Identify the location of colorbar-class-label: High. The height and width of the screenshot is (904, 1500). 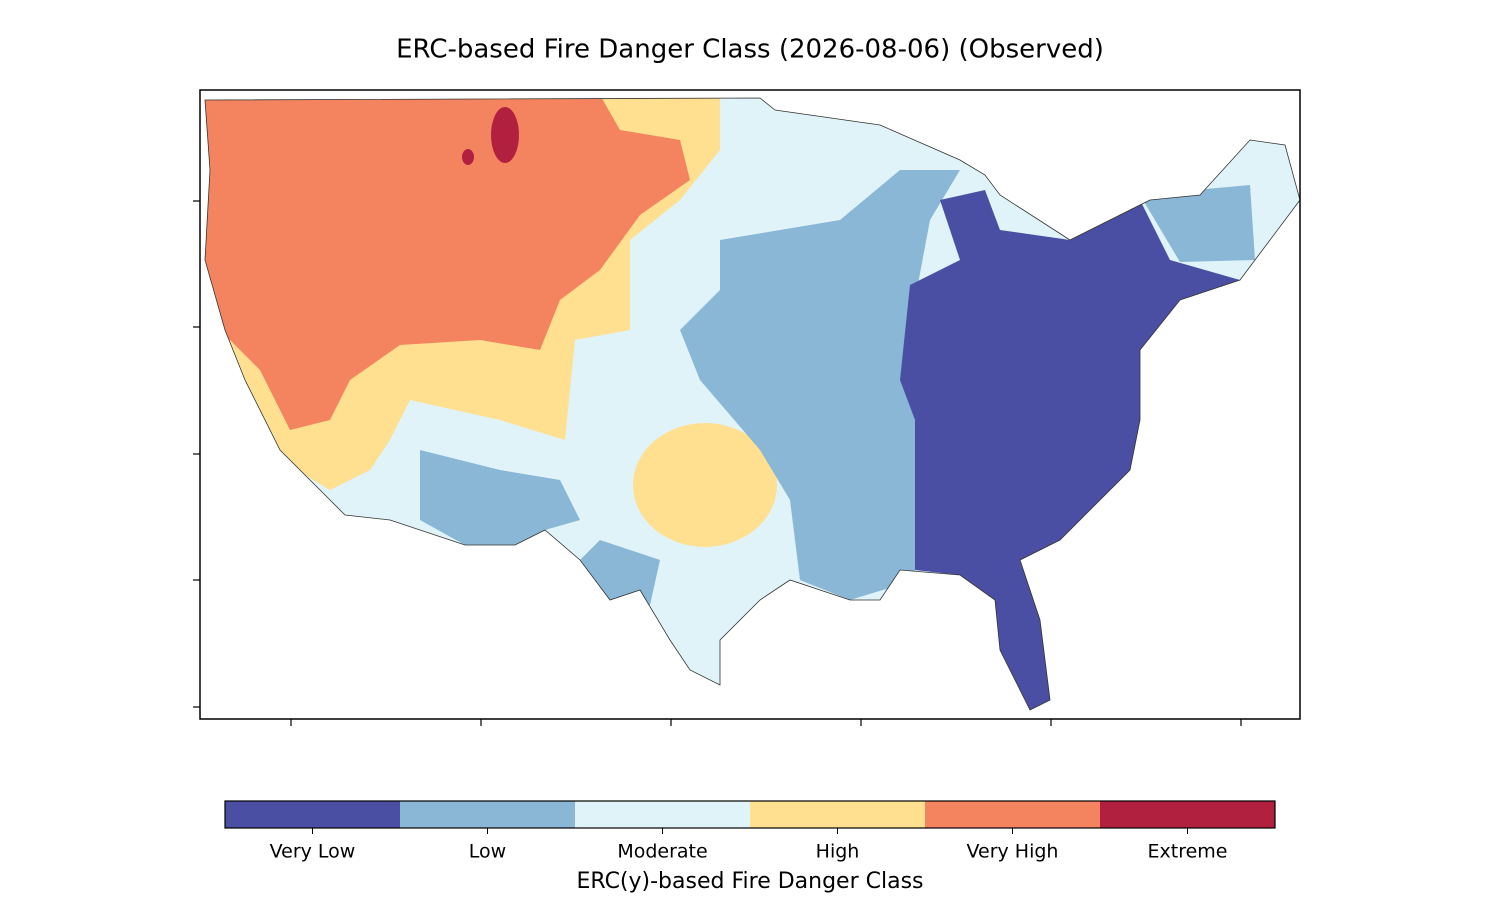
(838, 852).